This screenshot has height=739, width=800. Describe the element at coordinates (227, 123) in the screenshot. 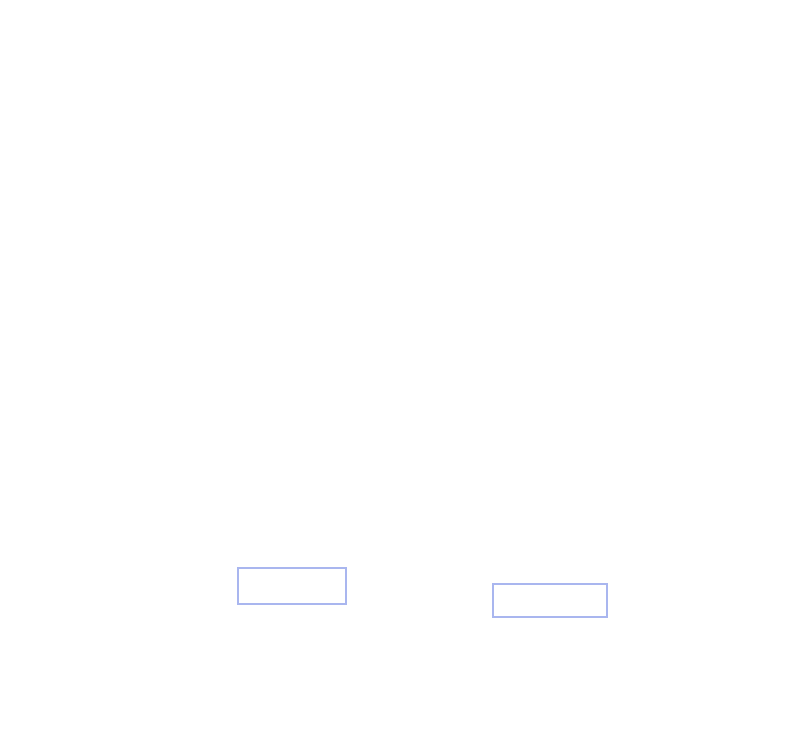

I see `heatmap-a1-canvas` at that location.